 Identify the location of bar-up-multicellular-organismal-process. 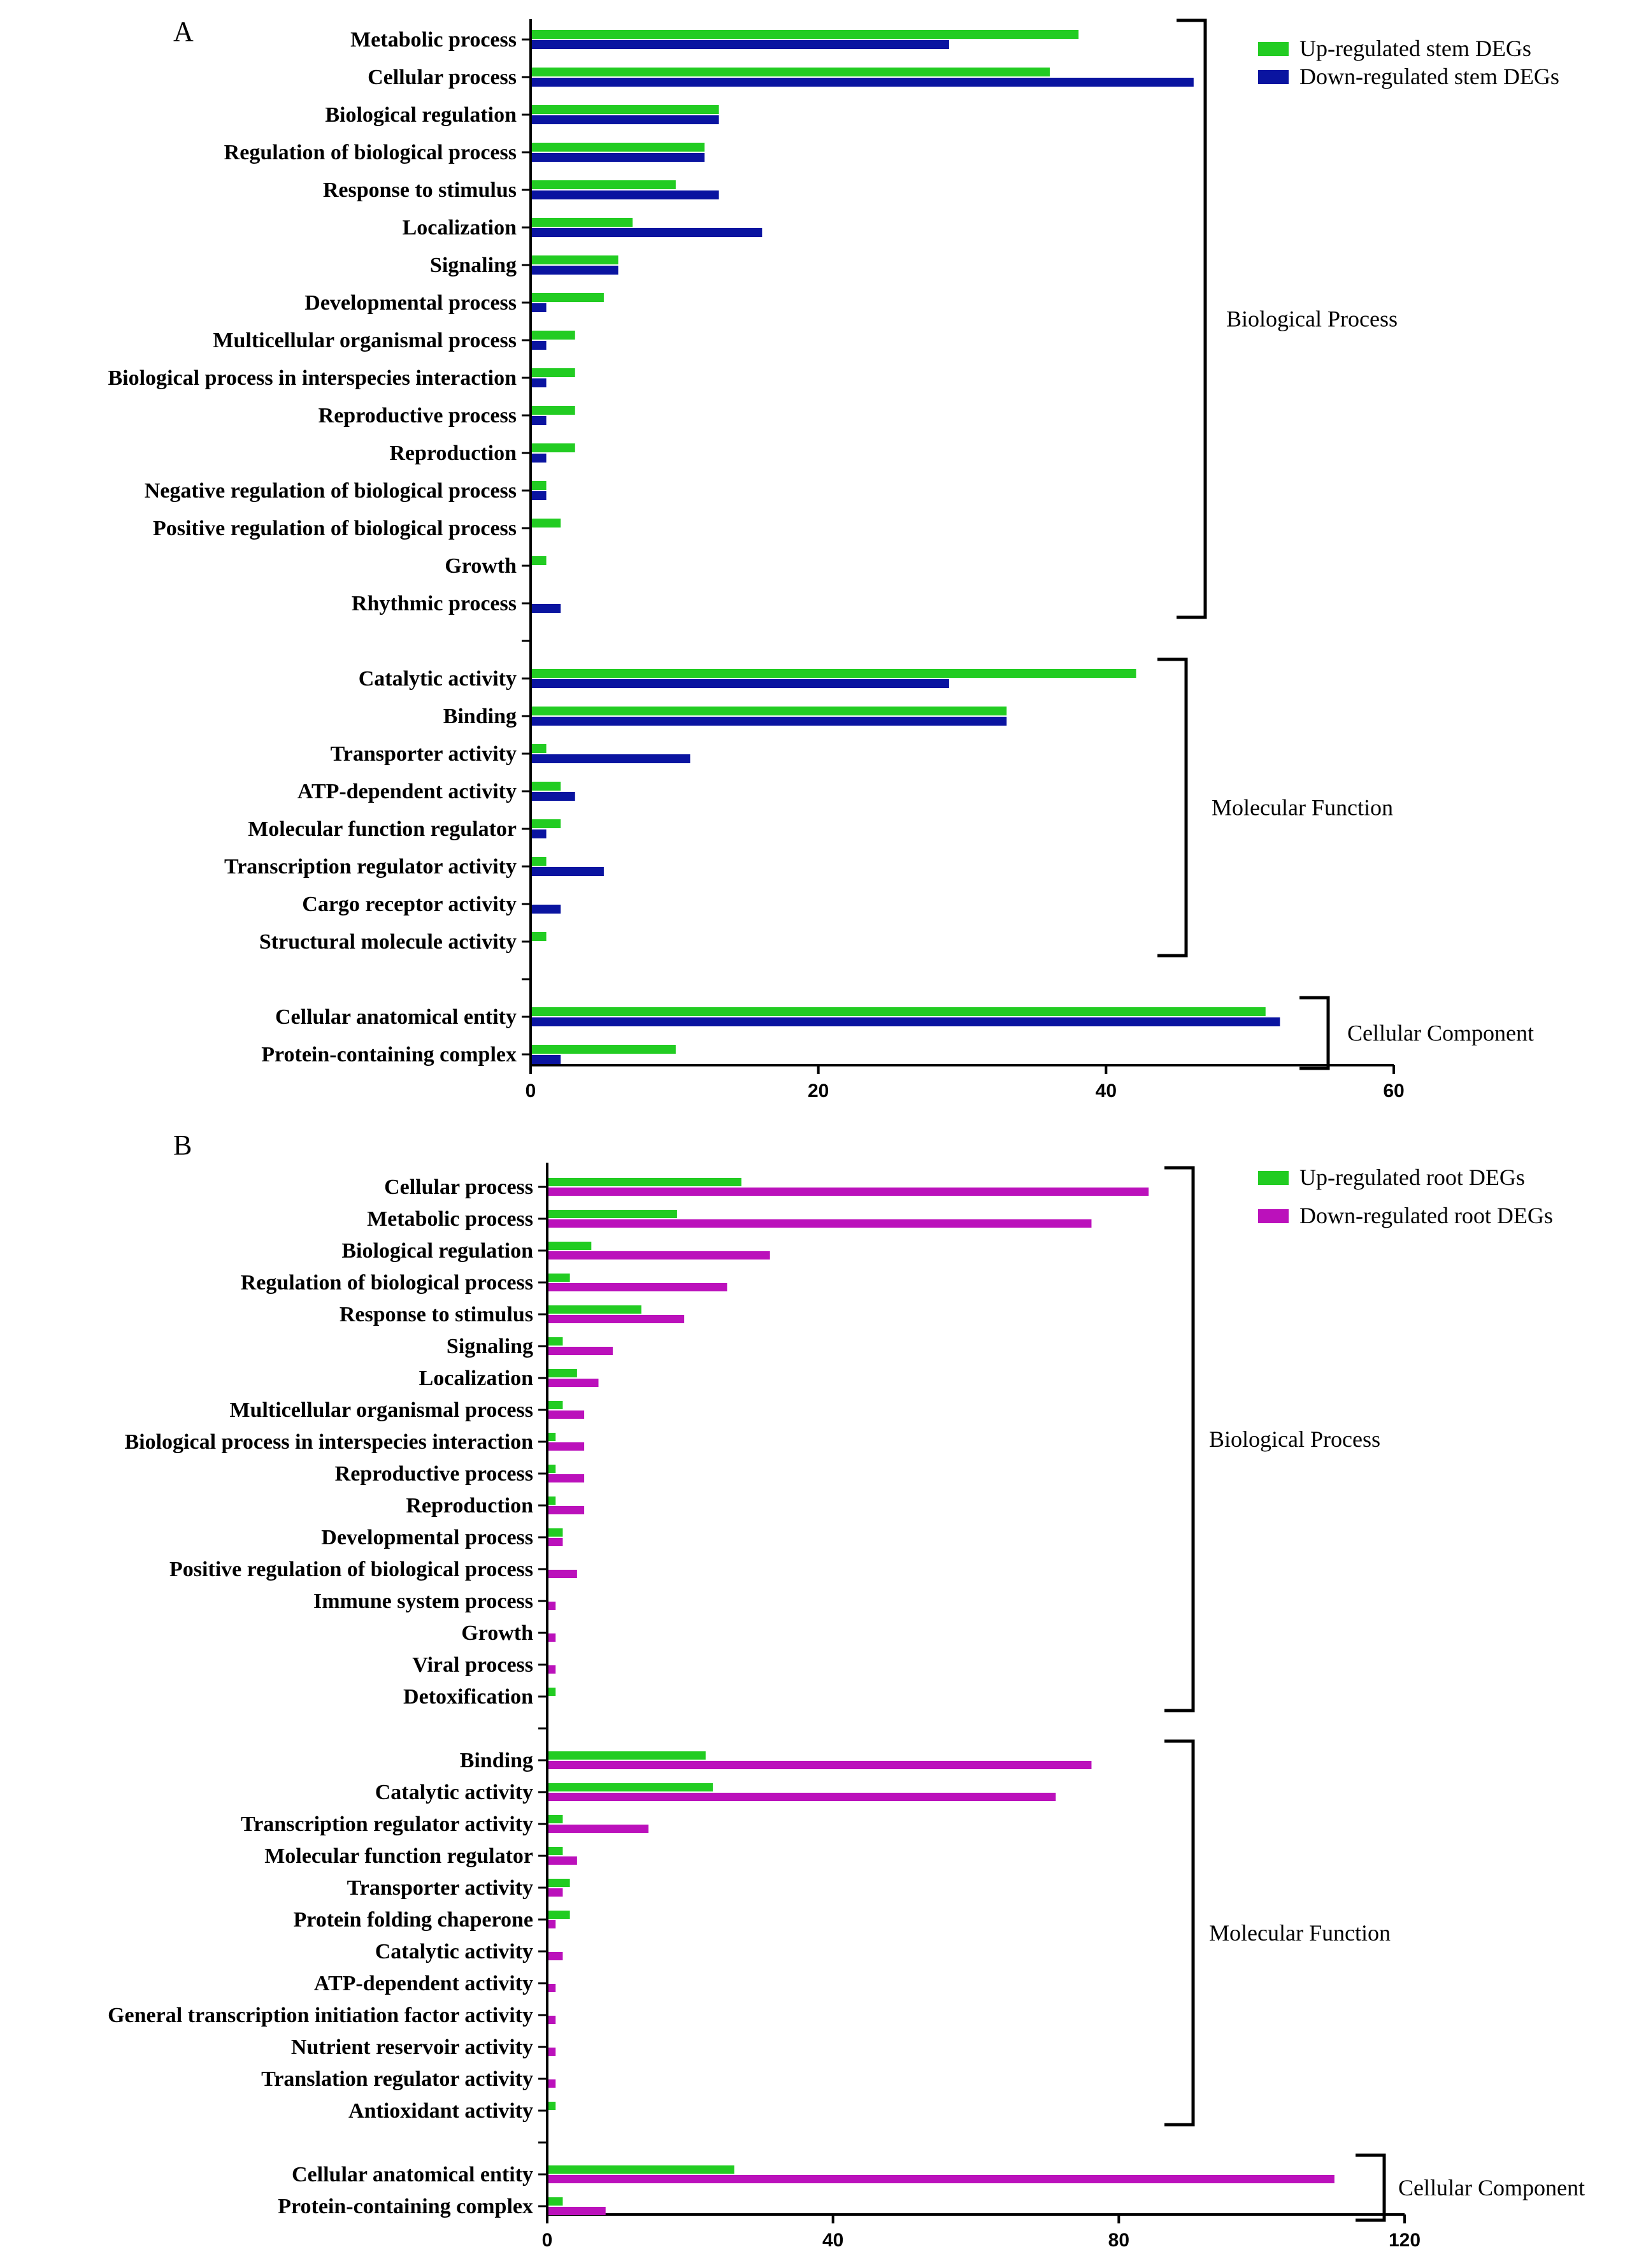
(555, 1405).